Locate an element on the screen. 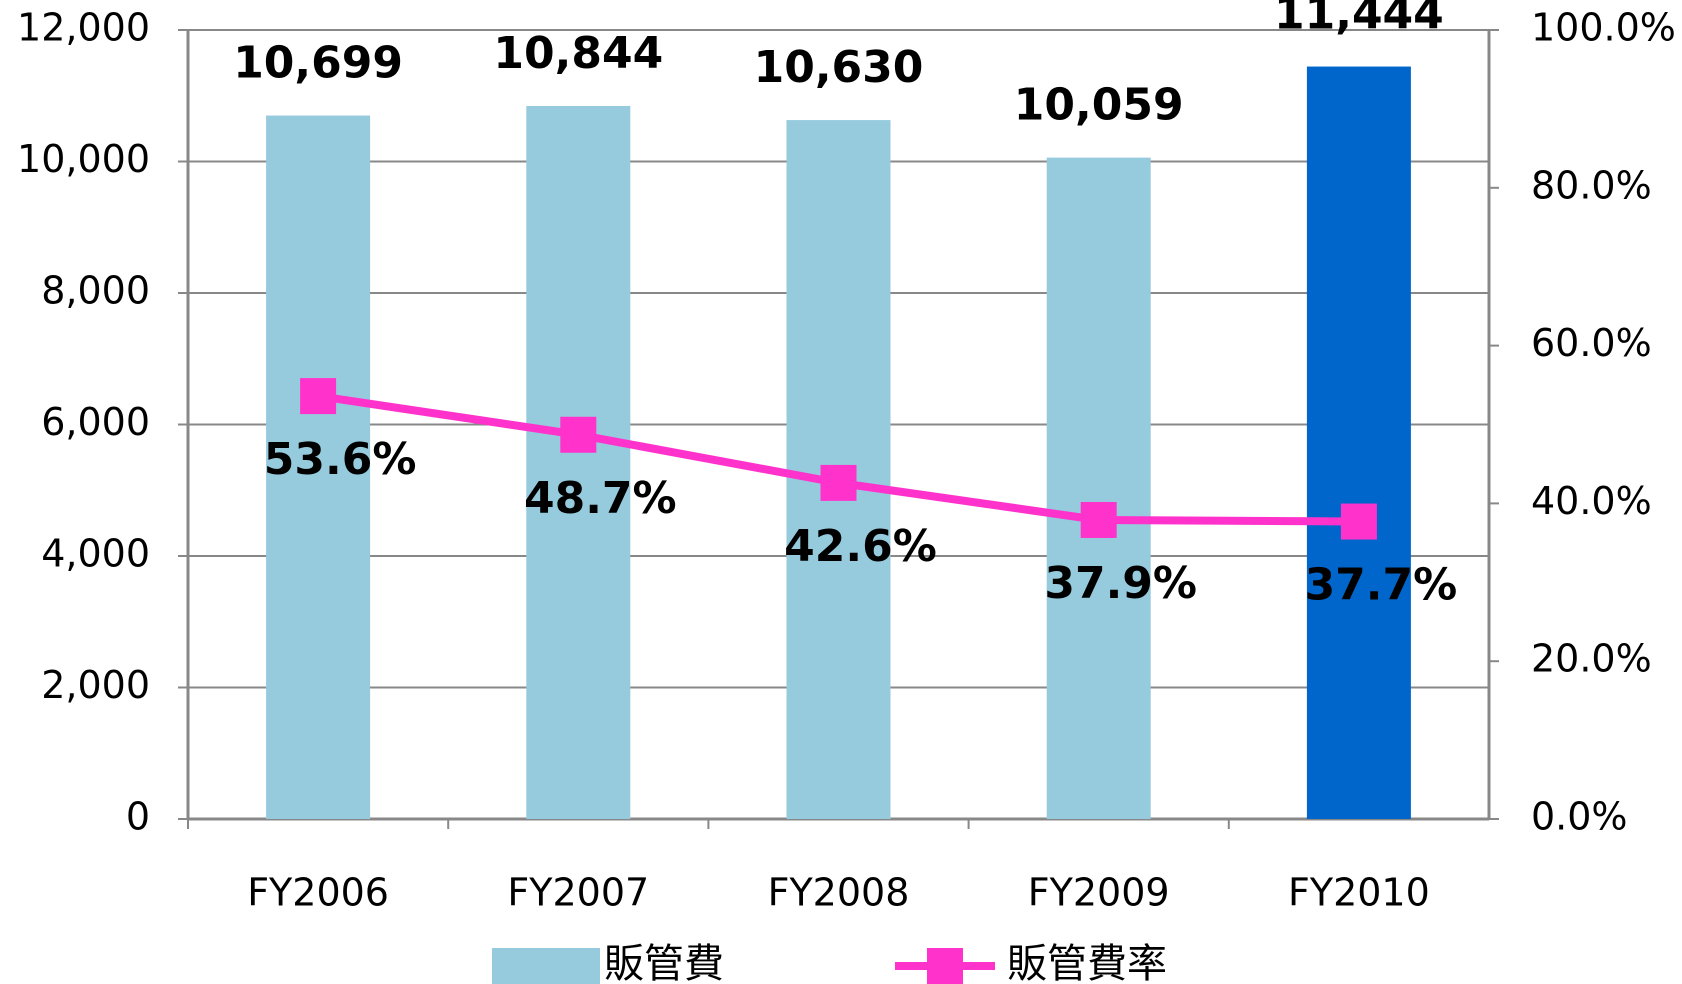 Image resolution: width=1682 pixels, height=984 pixels. y2-tick-label: 80.0% is located at coordinates (1591, 185).